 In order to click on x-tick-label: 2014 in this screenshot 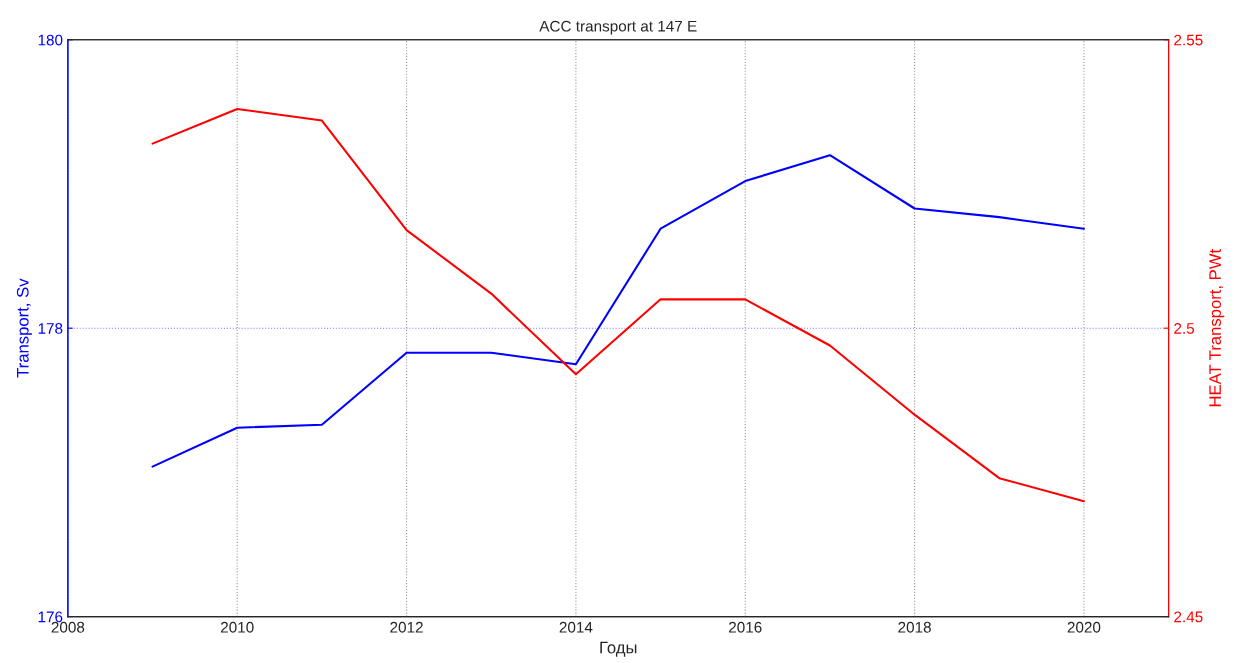, I will do `click(576, 627)`.